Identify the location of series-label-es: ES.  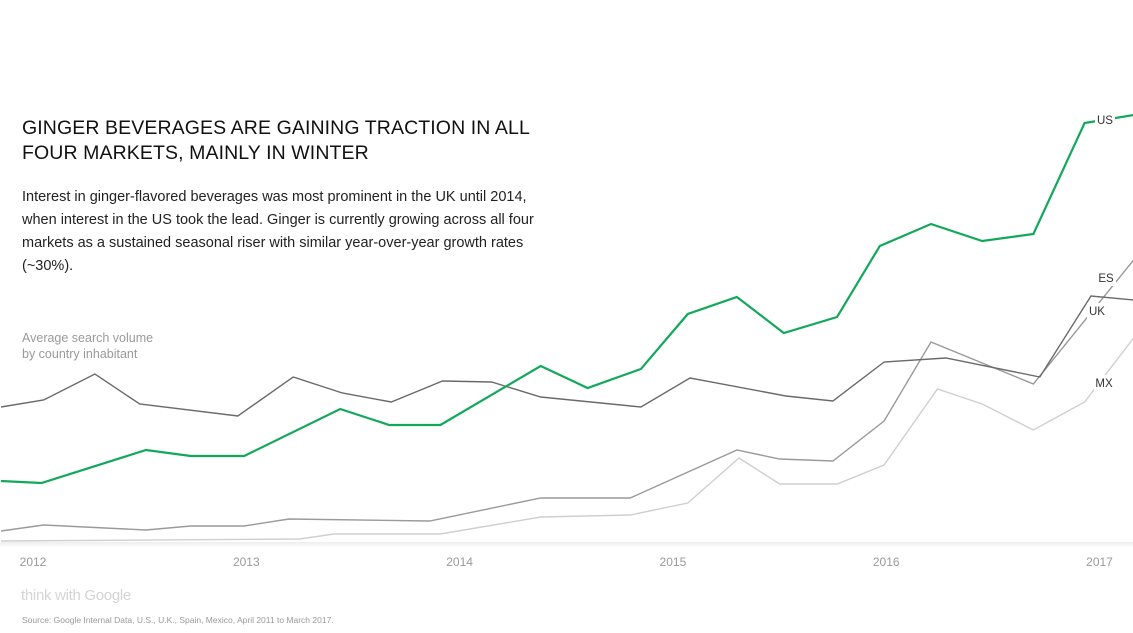
(1106, 279).